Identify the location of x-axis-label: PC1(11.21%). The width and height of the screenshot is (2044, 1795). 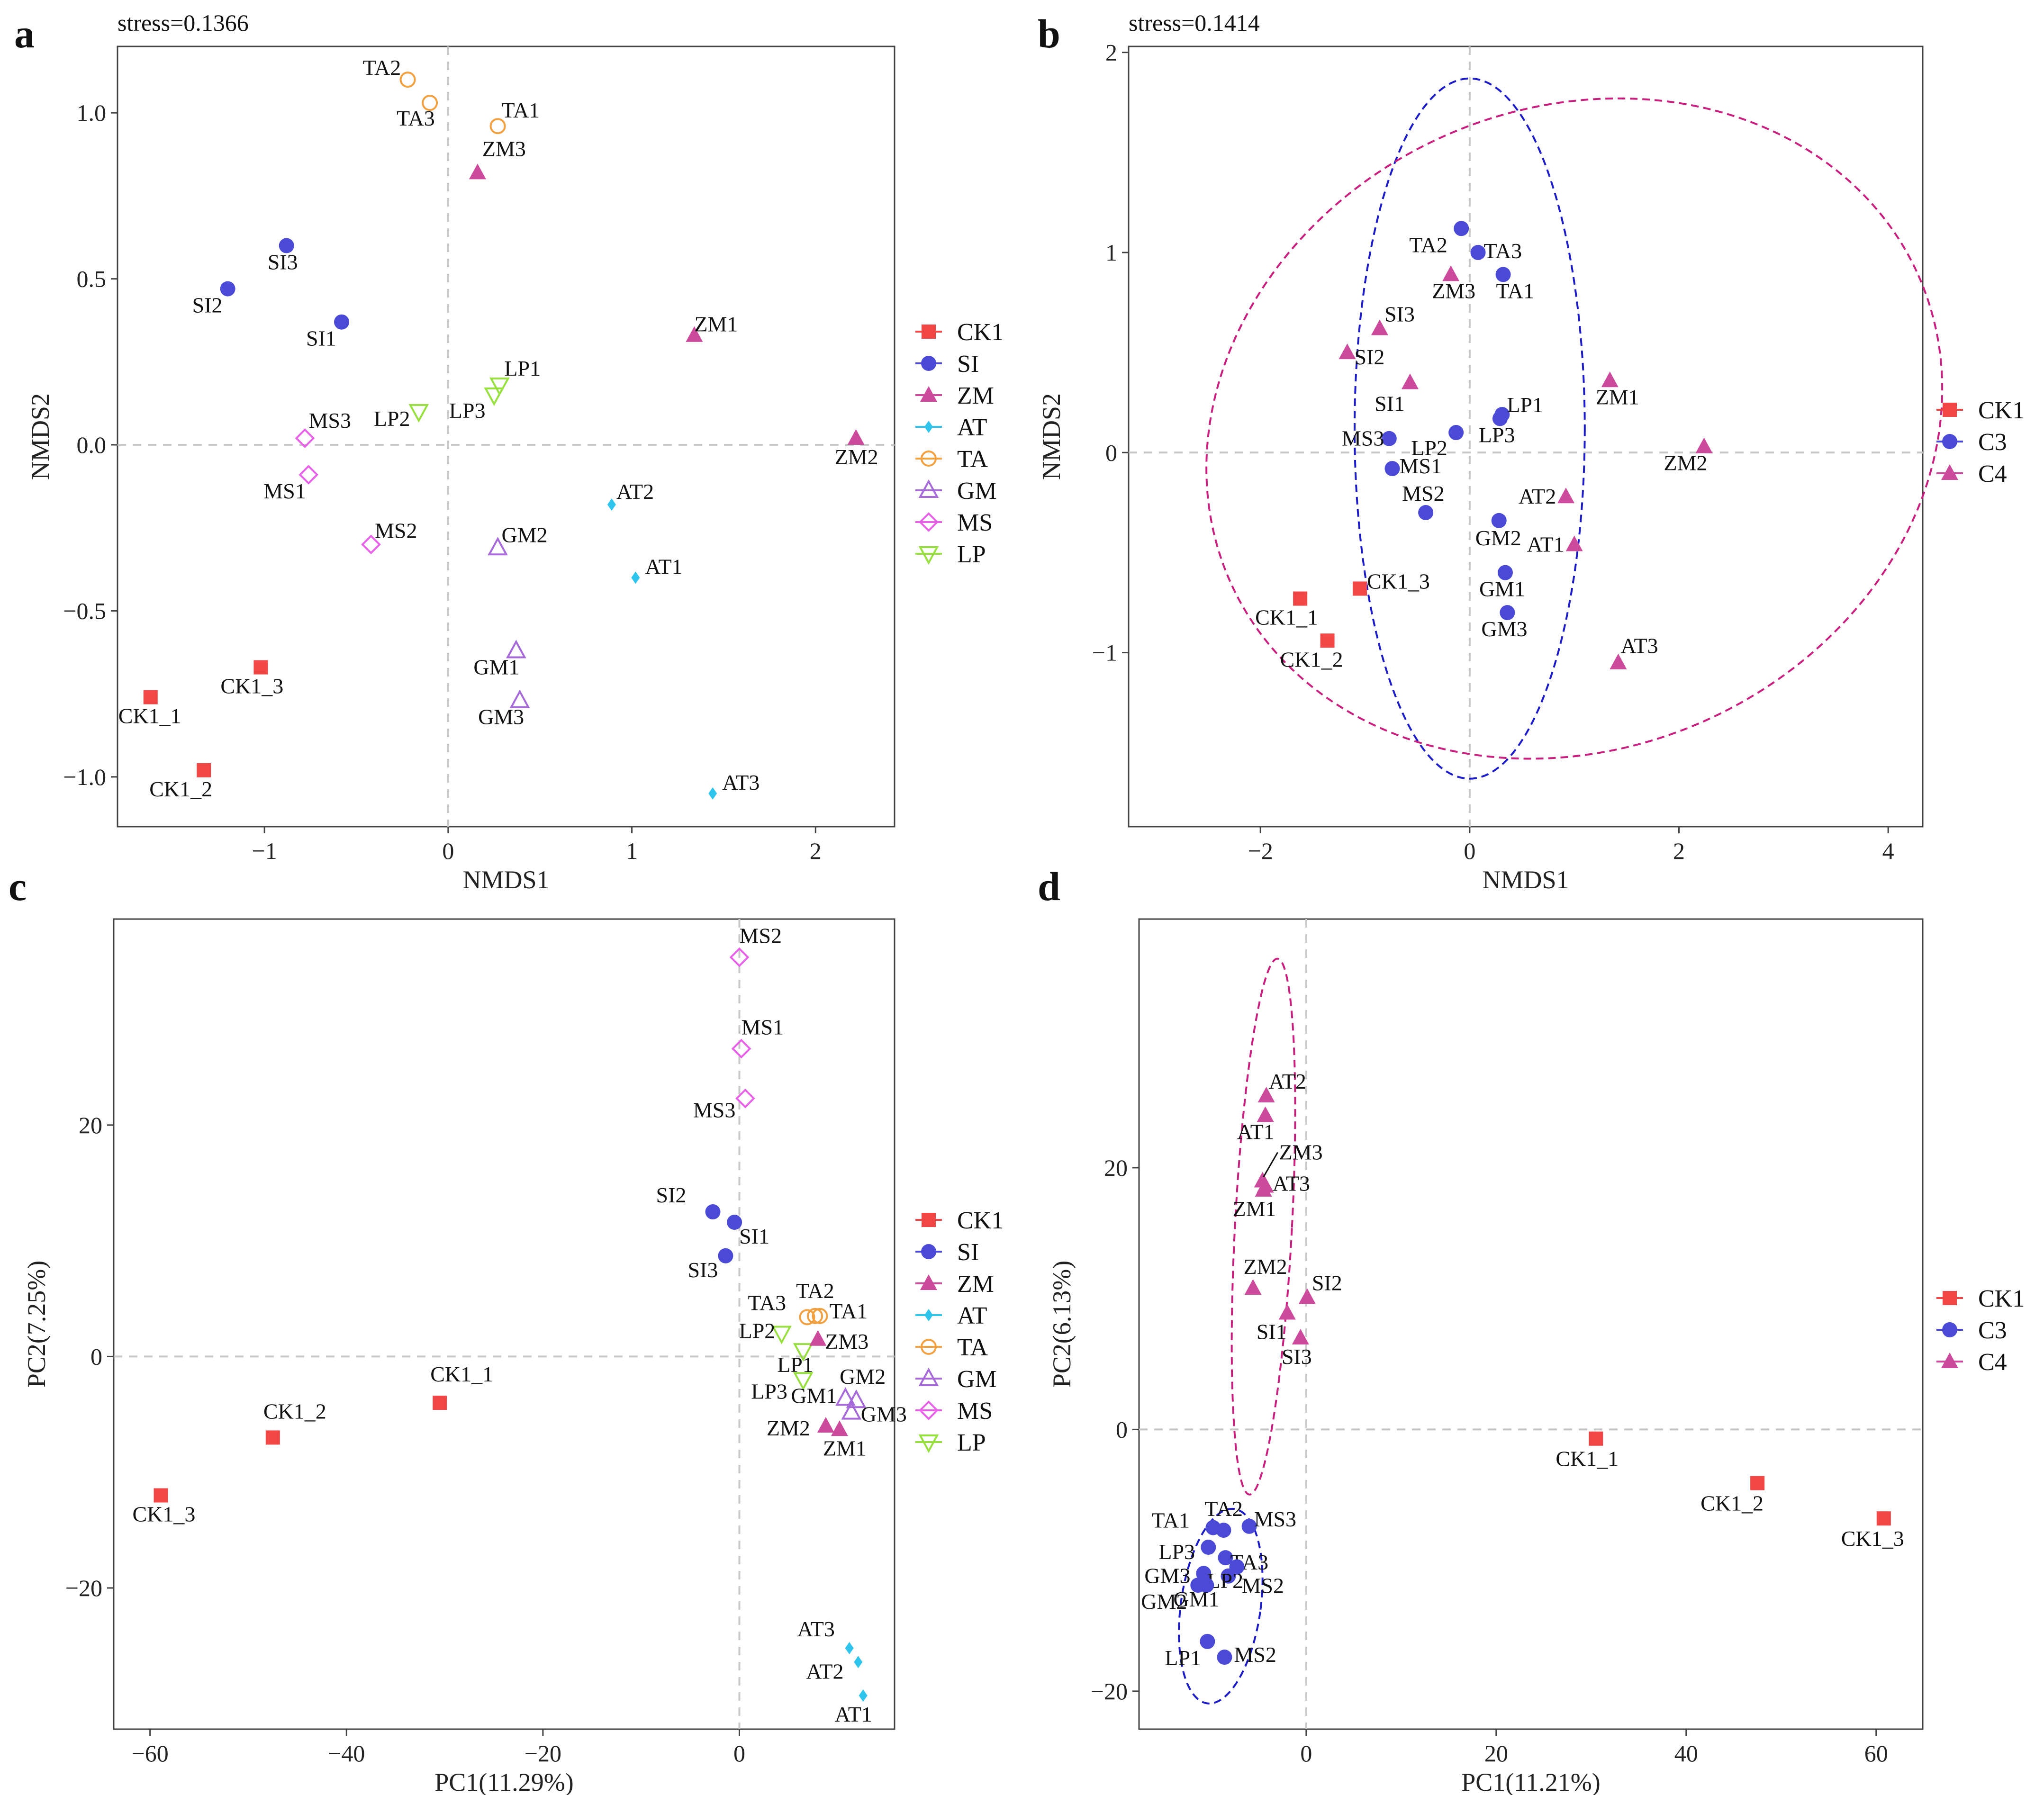
(1531, 1781).